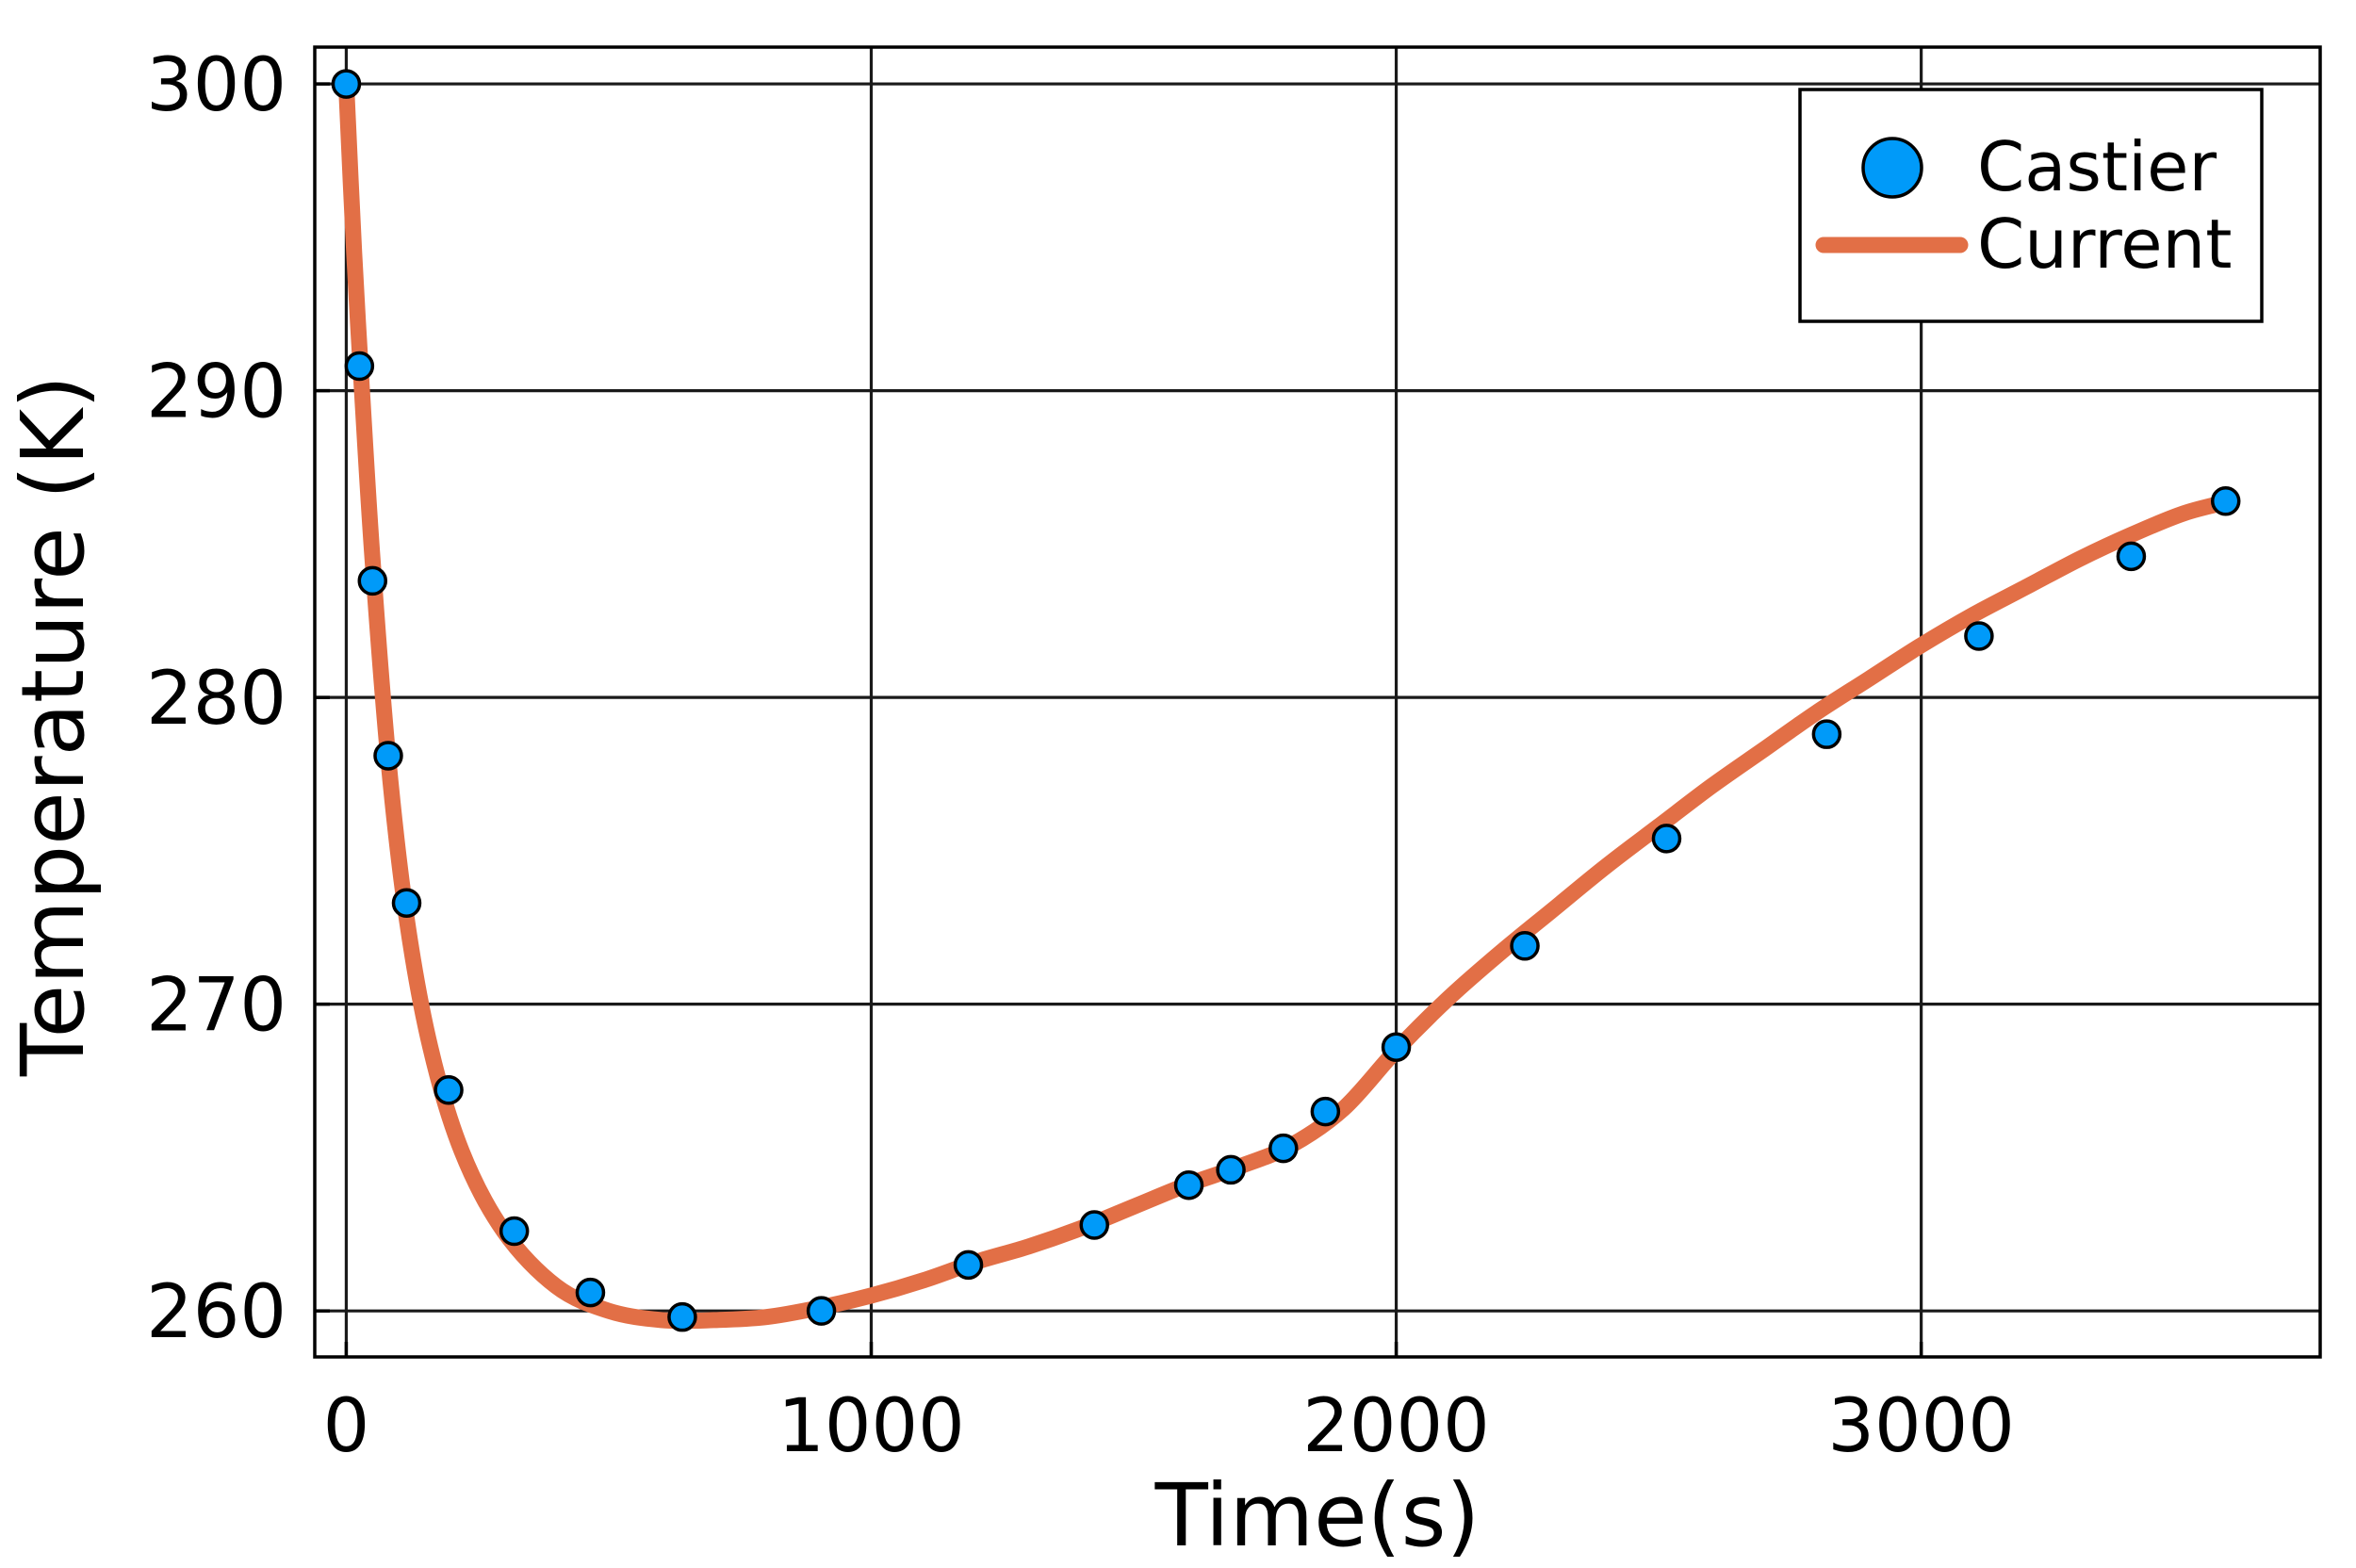 The image size is (2356, 1568). I want to click on legend: Castier Current, so click(2031, 205).